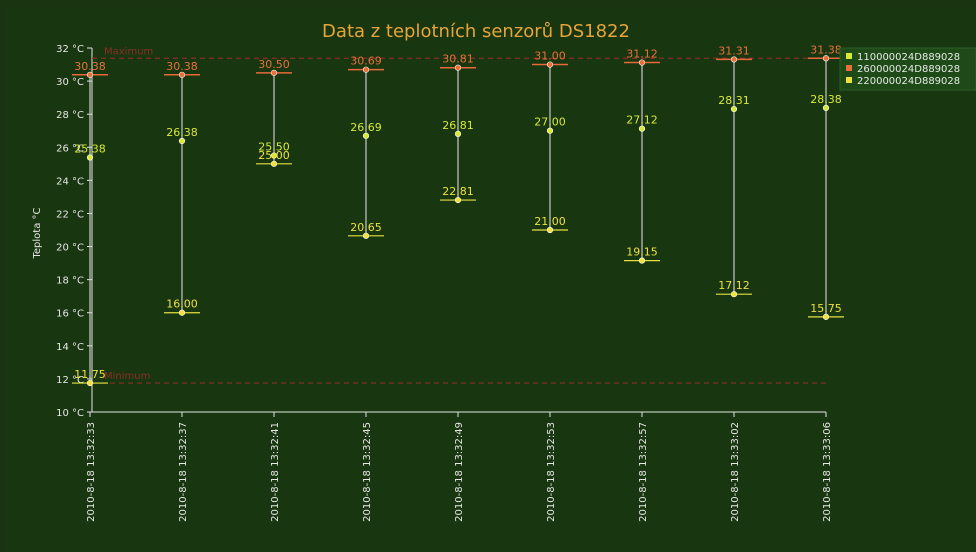  What do you see at coordinates (827, 472) in the screenshot?
I see `x-tick-label: 2010-8-18 13:33:06` at bounding box center [827, 472].